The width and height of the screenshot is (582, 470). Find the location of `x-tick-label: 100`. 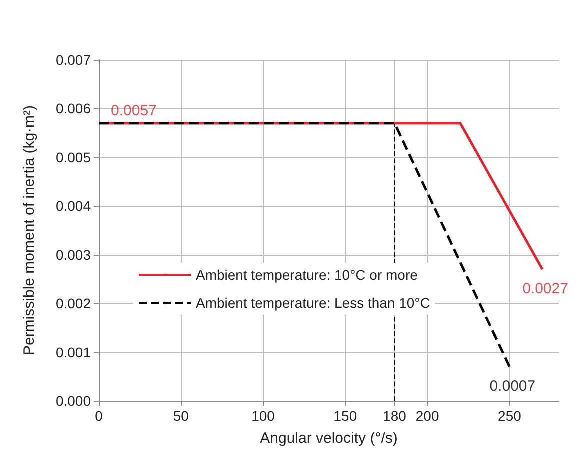

x-tick-label: 100 is located at coordinates (264, 416).